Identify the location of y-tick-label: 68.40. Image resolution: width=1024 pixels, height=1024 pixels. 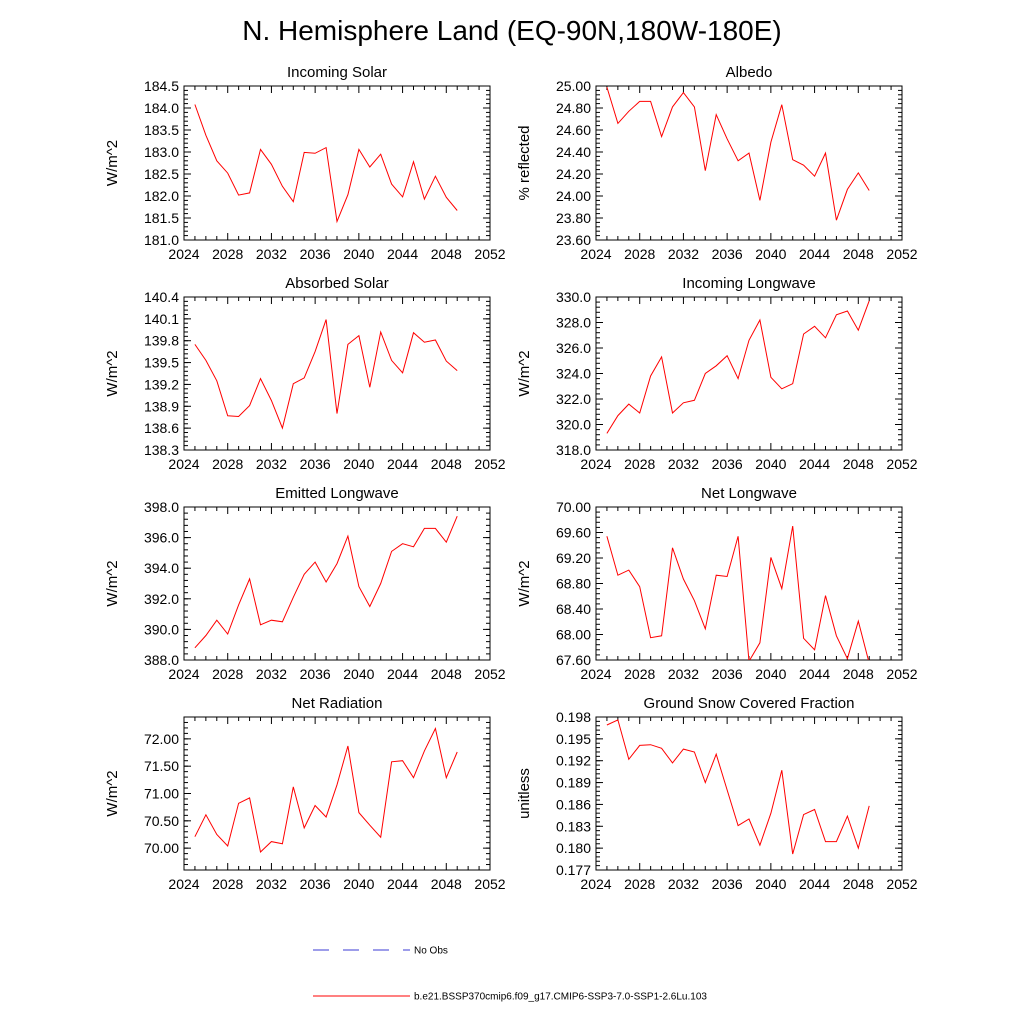
(573, 609).